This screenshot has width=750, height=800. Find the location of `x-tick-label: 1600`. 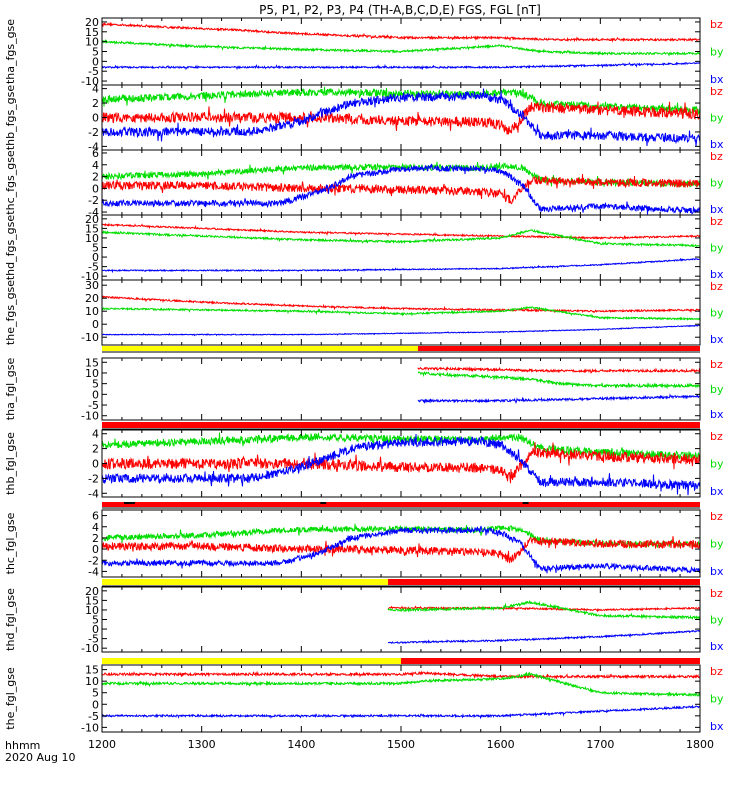

x-tick-label: 1600 is located at coordinates (501, 744).